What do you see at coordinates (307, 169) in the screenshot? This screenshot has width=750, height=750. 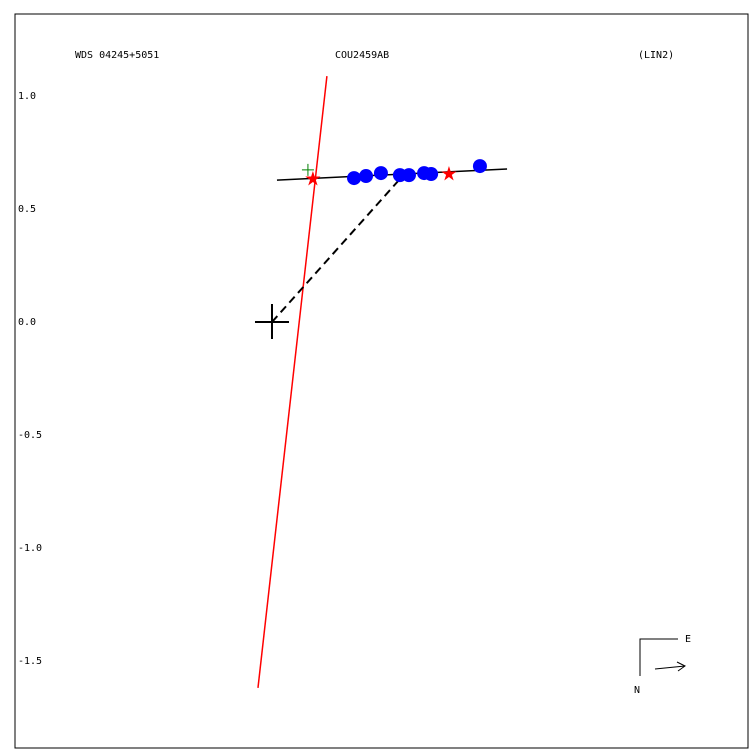 I see `plus-marker` at bounding box center [307, 169].